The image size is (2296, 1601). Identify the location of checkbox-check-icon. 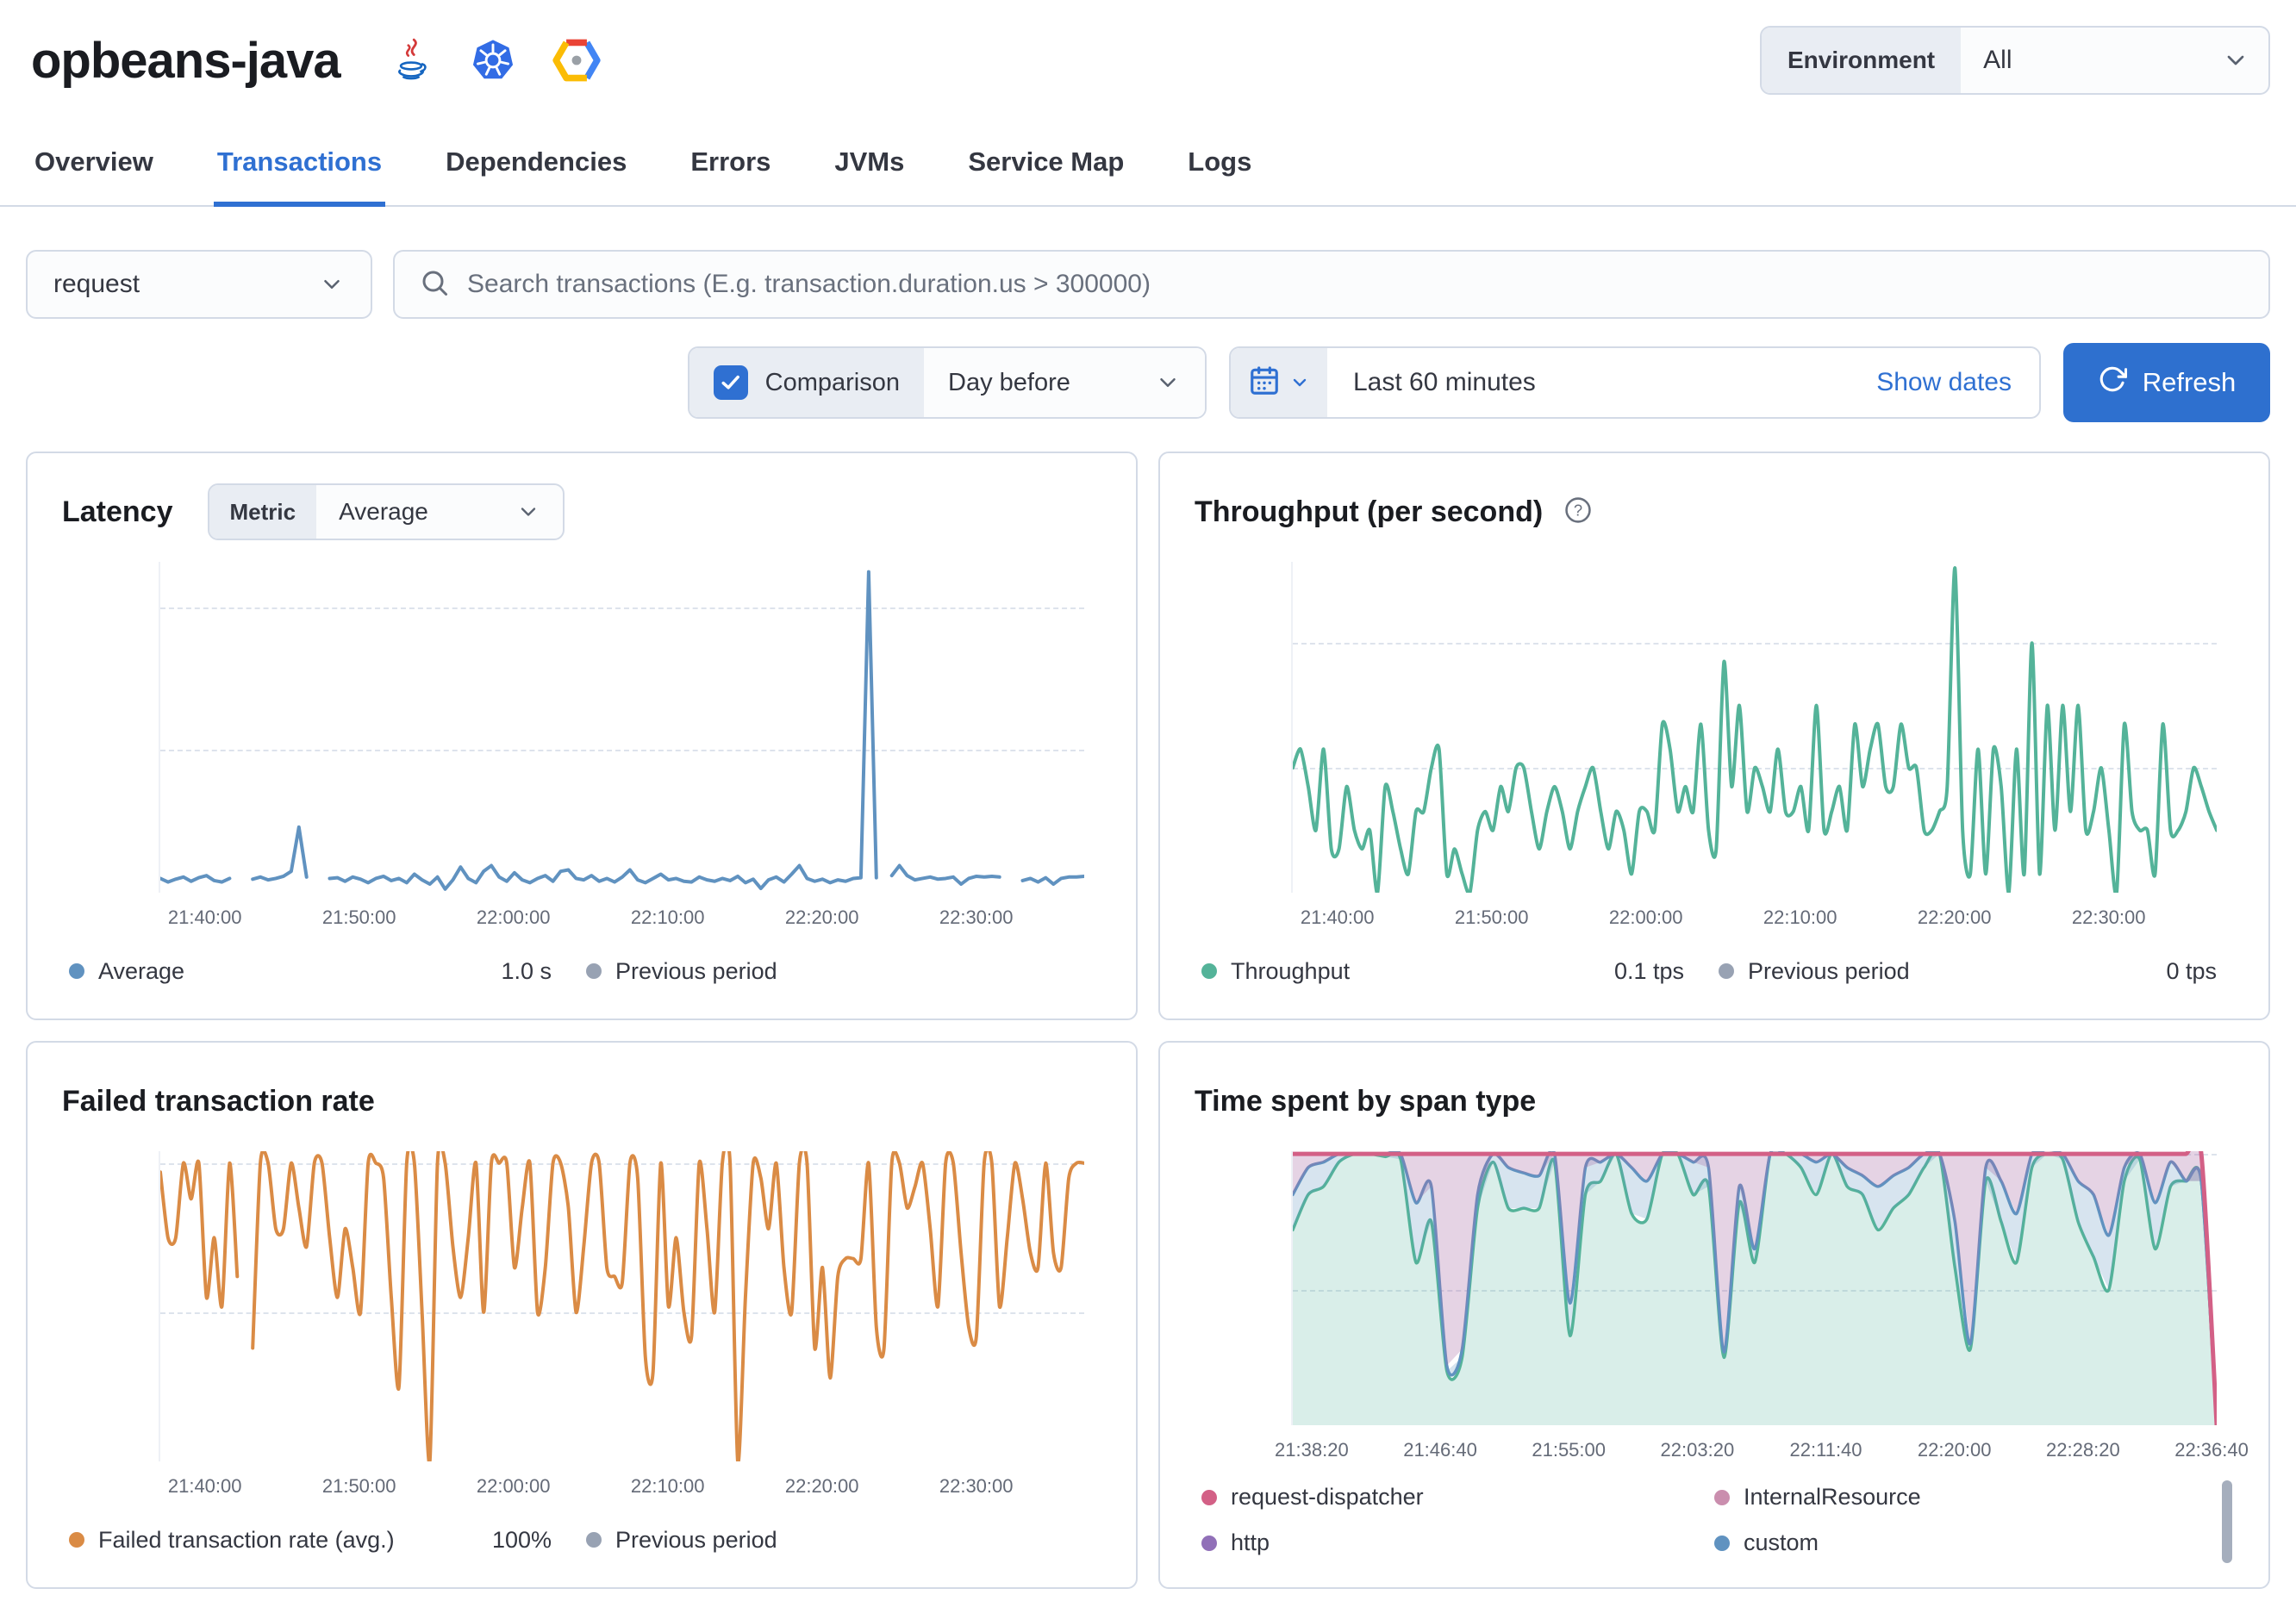
(730, 382).